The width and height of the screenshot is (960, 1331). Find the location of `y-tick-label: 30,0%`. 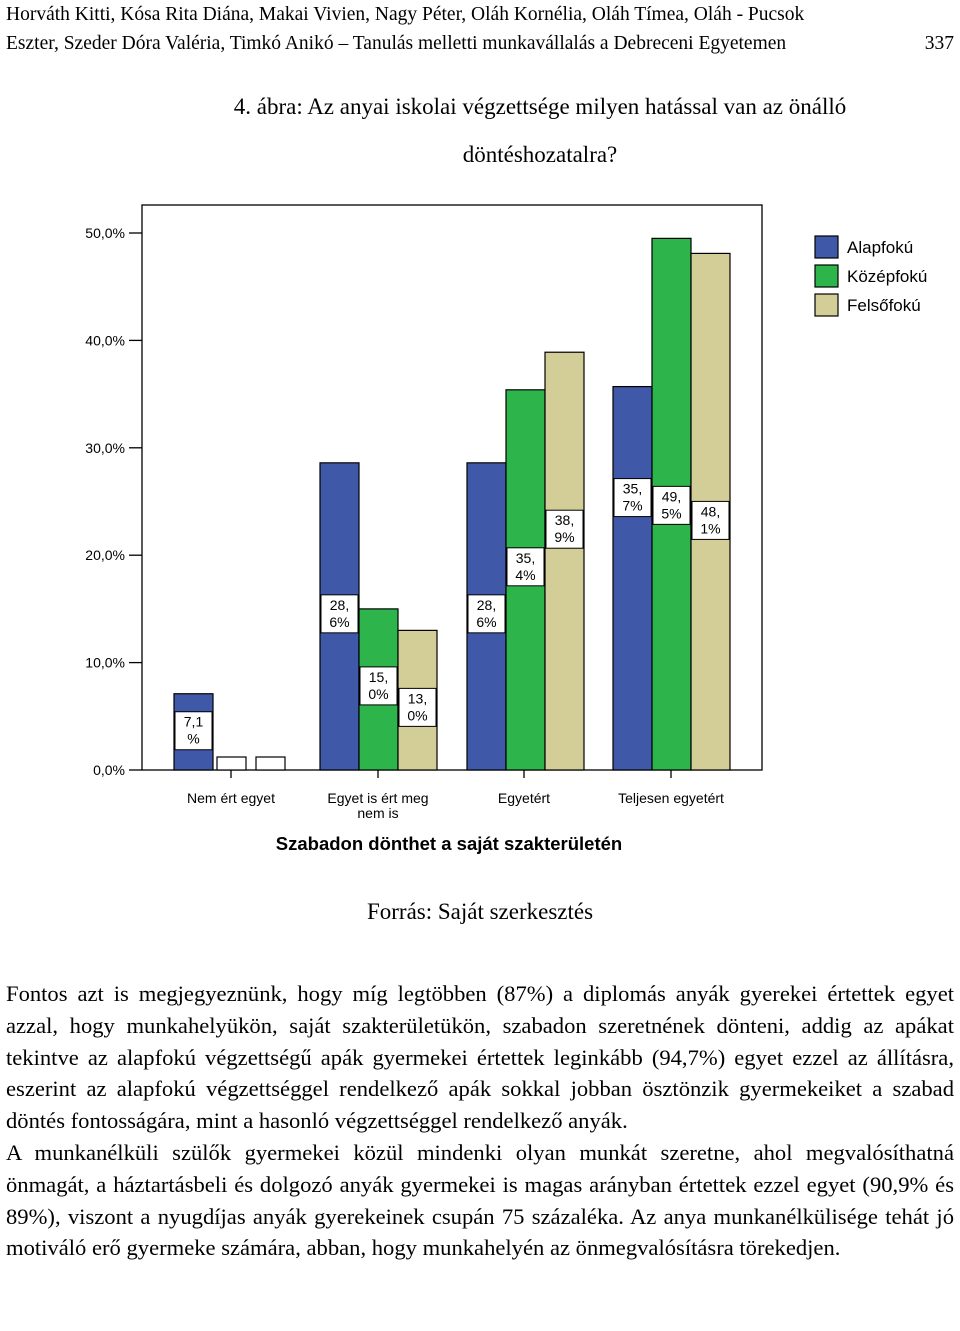

y-tick-label: 30,0% is located at coordinates (105, 448).